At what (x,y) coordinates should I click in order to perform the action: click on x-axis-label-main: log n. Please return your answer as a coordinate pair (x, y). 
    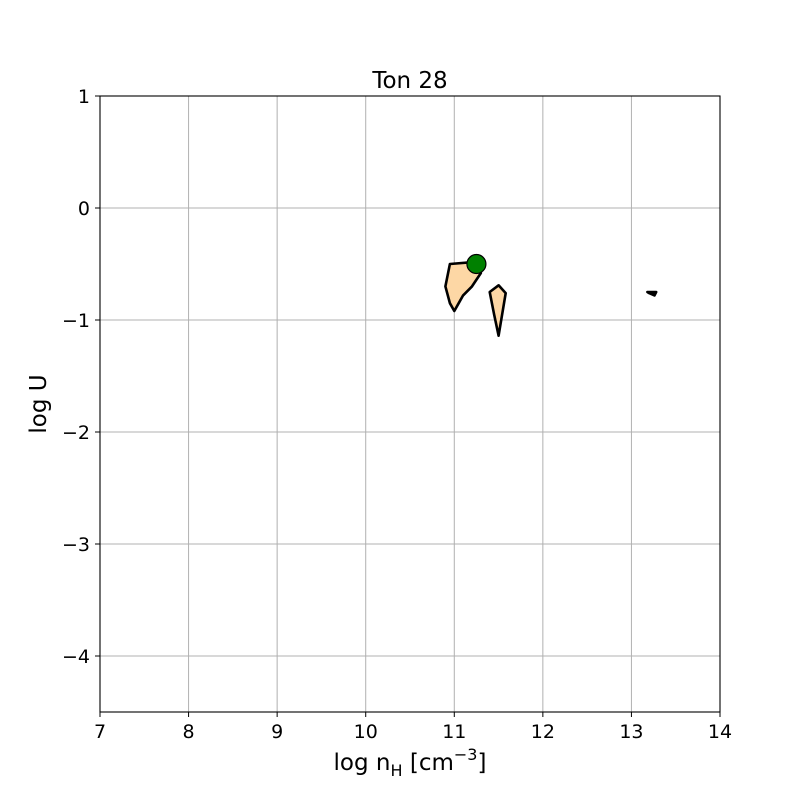
    Looking at the image, I should click on (362, 763).